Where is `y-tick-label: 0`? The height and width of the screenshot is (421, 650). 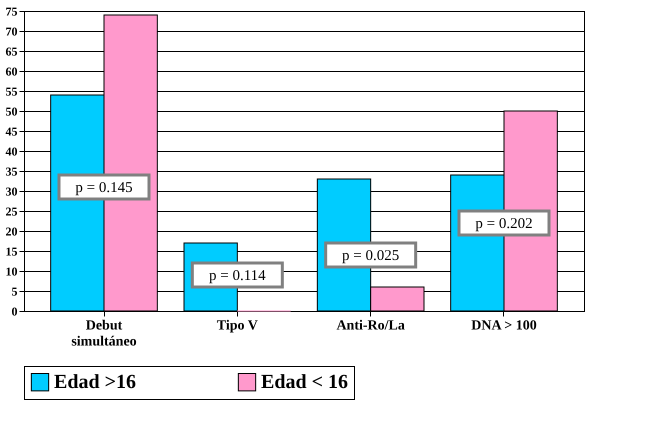
y-tick-label: 0 is located at coordinates (15, 311).